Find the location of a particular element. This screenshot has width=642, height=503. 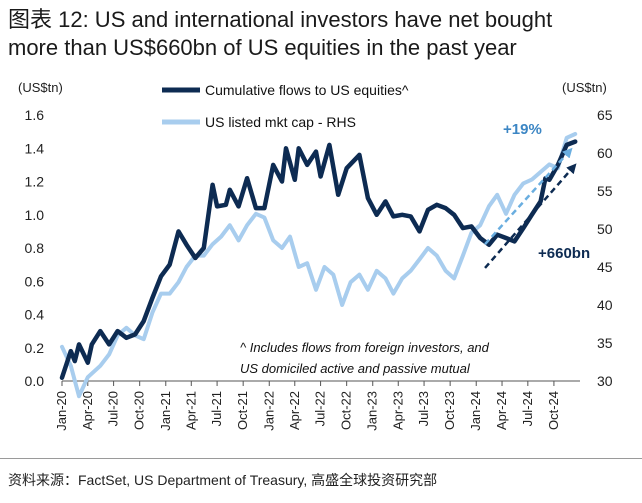

x-tick-label: Jan-24 is located at coordinates (475, 411).